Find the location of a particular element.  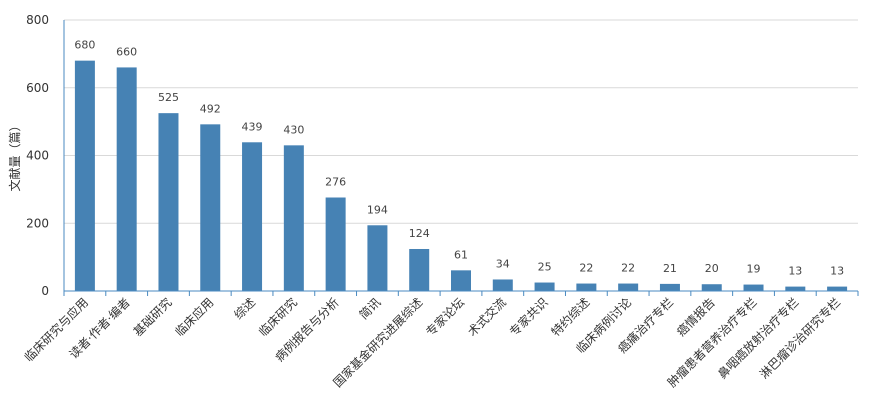

y-tick-label: 0 is located at coordinates (45, 291).